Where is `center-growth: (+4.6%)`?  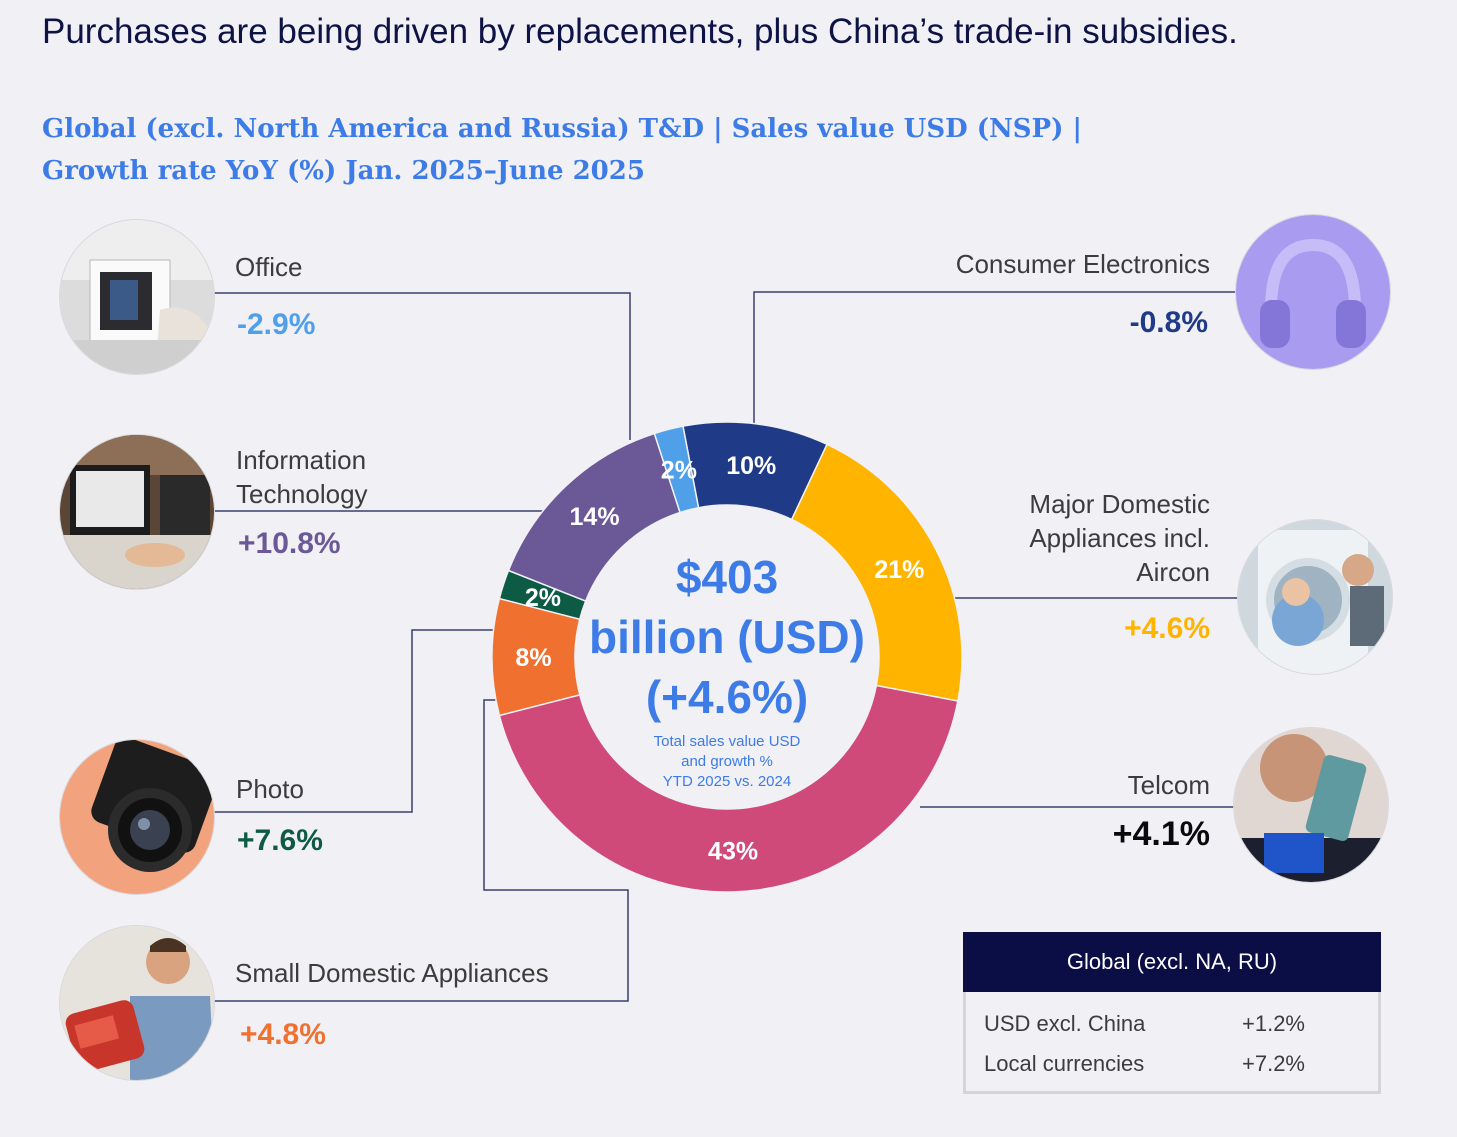 center-growth: (+4.6%) is located at coordinates (727, 697).